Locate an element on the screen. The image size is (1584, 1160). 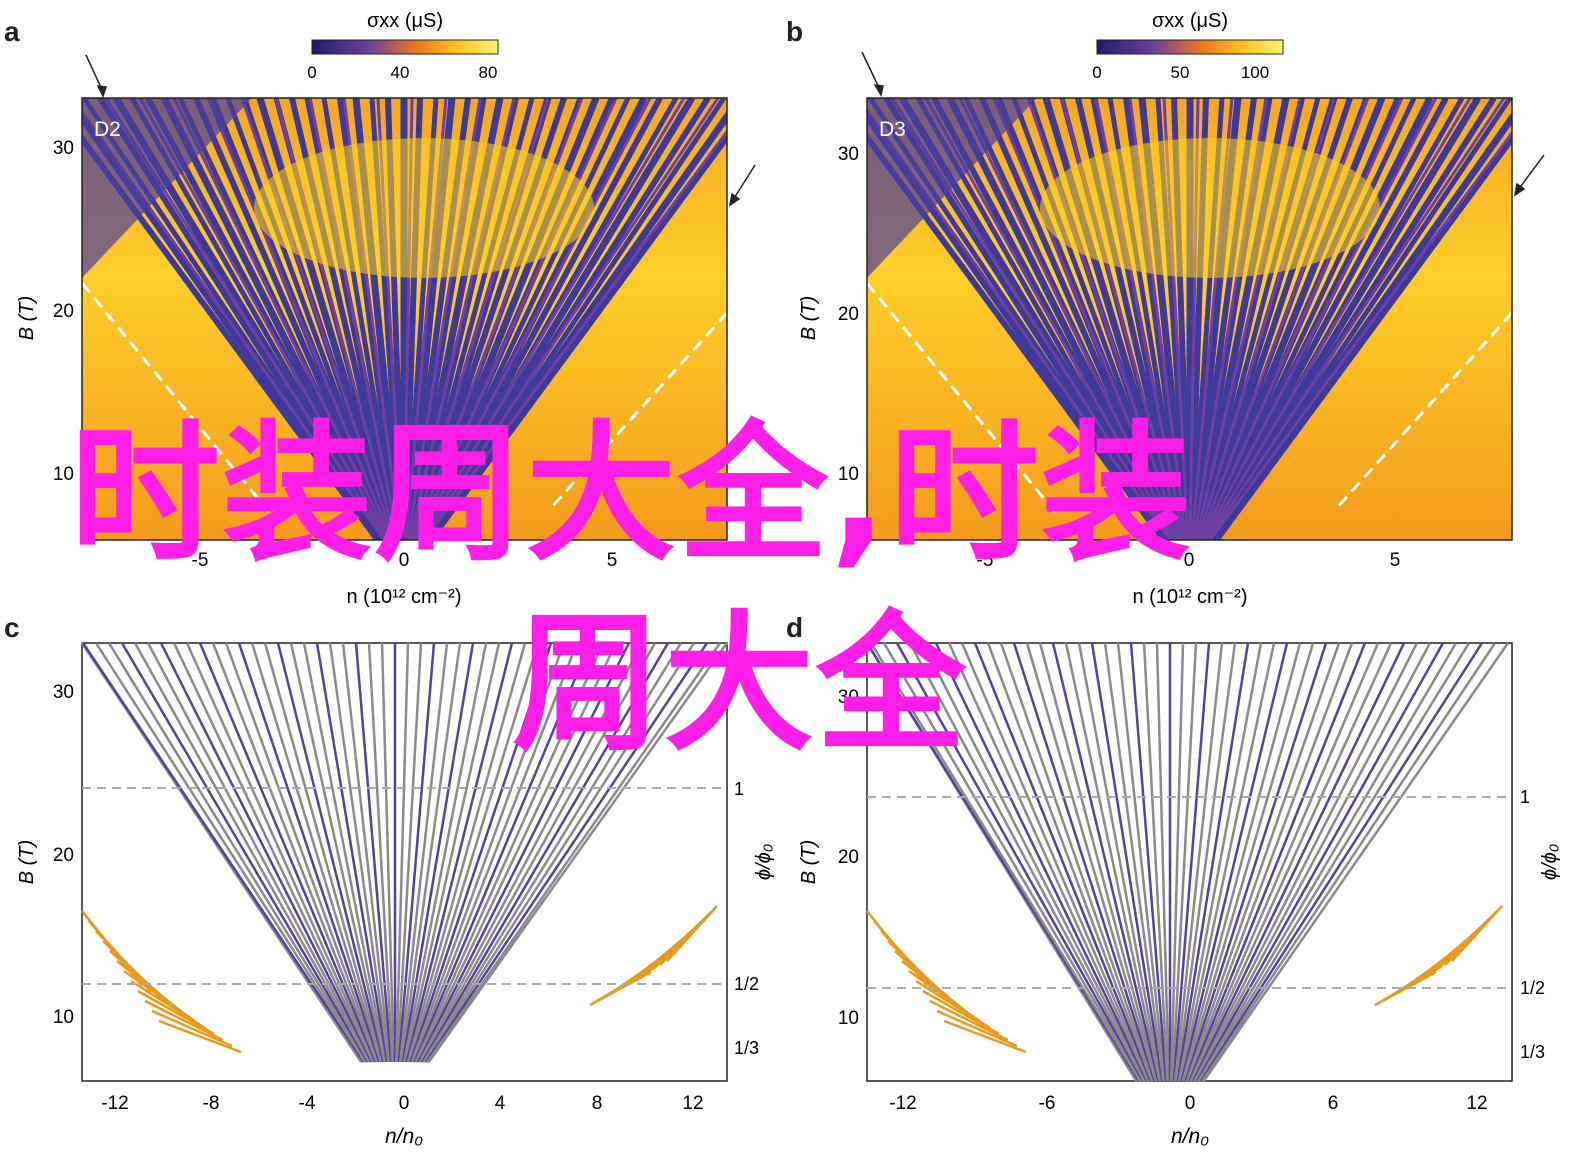
panel-letter-b: b is located at coordinates (795, 31).